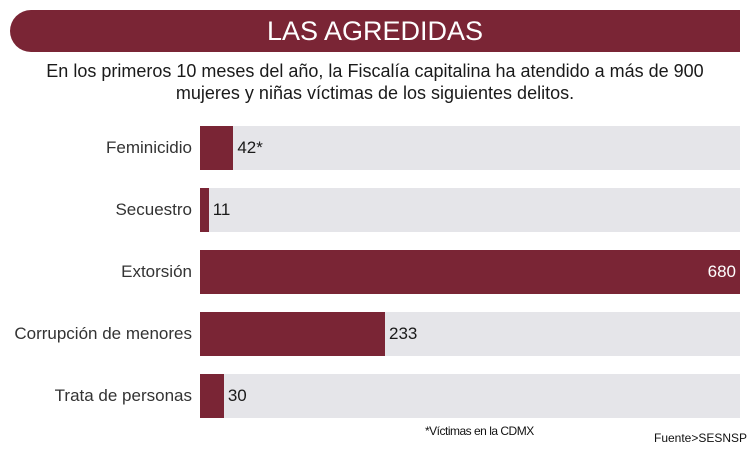 The height and width of the screenshot is (453, 750). I want to click on bar-track: 233, so click(470, 334).